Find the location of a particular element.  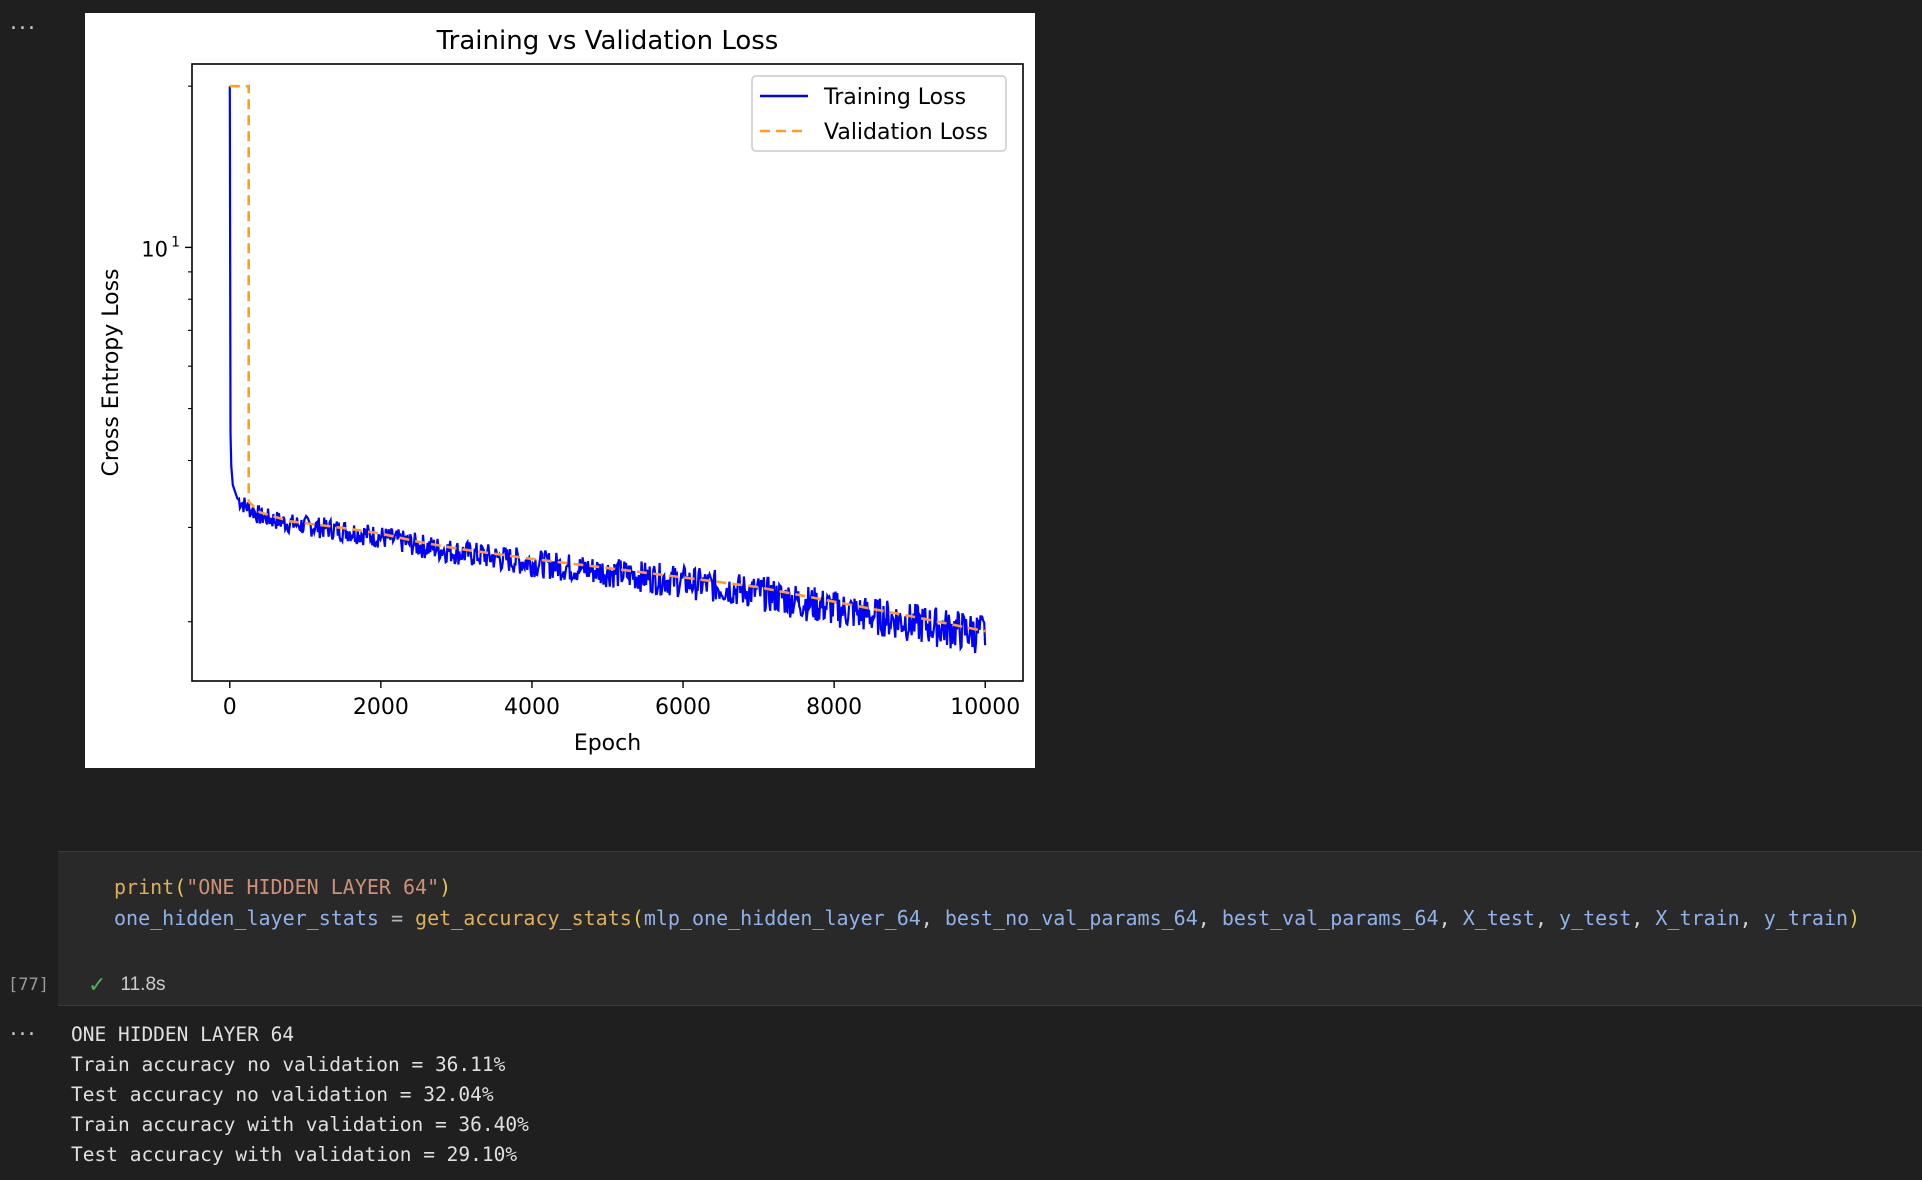

y-tick-label: 10 is located at coordinates (154, 249).